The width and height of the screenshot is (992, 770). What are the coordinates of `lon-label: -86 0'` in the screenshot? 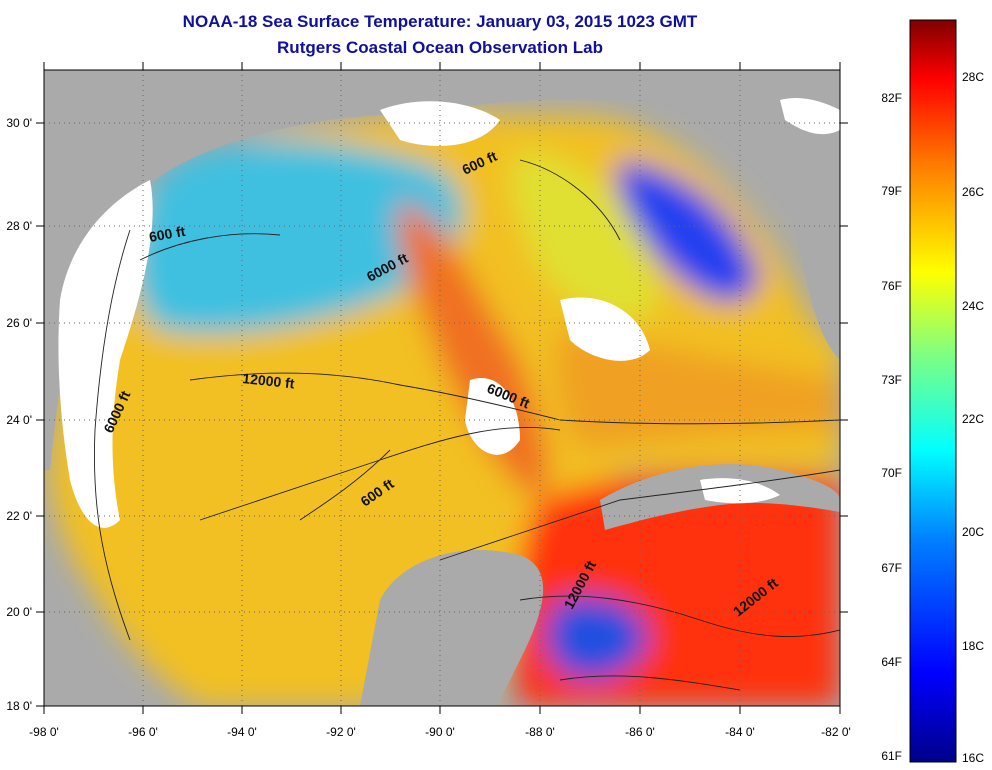 It's located at (640, 732).